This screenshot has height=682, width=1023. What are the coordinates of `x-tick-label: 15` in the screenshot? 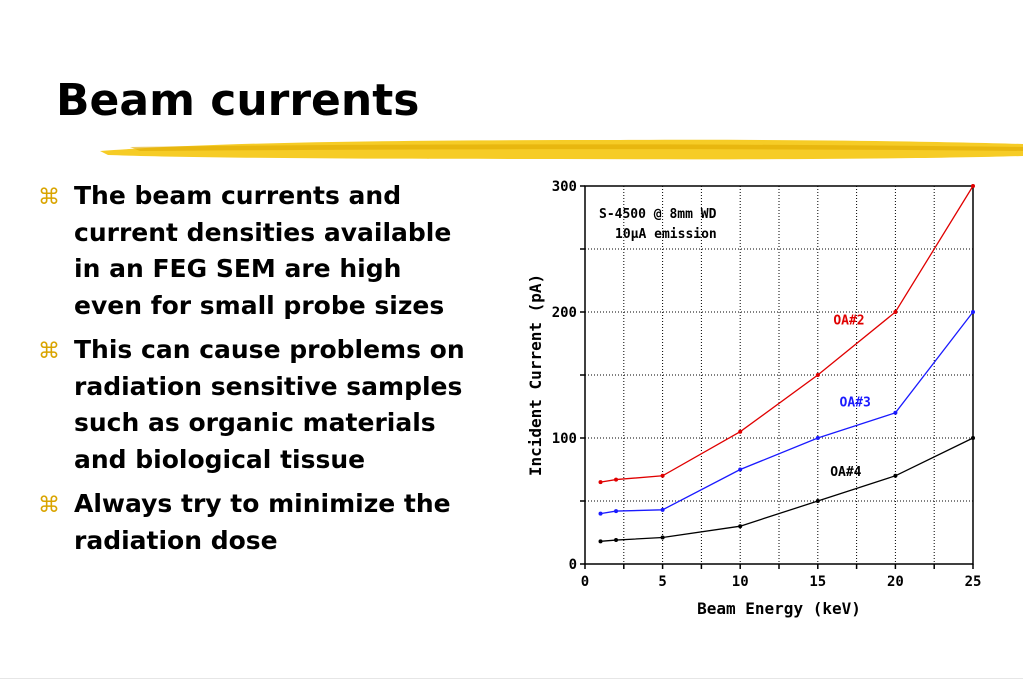 It's located at (817, 582).